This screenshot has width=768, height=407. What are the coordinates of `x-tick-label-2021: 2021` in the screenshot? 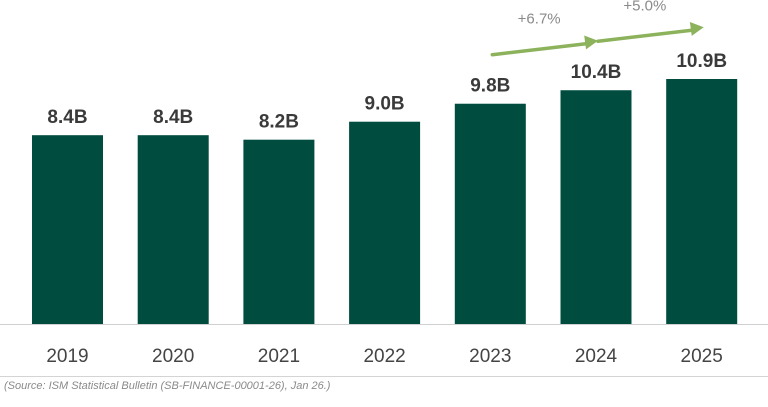 It's located at (279, 356).